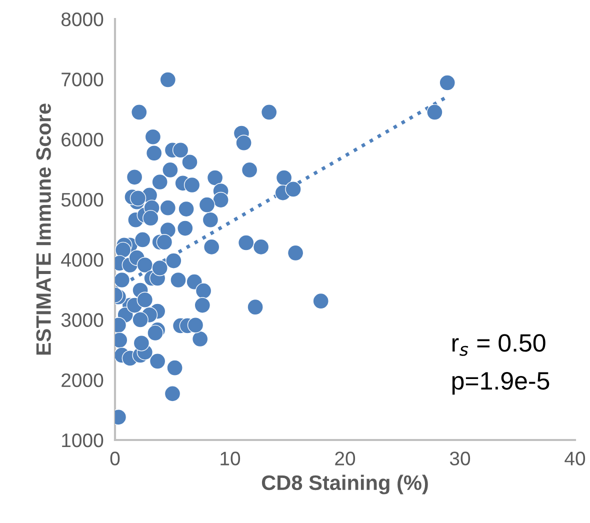 Image resolution: width=590 pixels, height=523 pixels. What do you see at coordinates (83, 79) in the screenshot?
I see `y-tick-label: 7000` at bounding box center [83, 79].